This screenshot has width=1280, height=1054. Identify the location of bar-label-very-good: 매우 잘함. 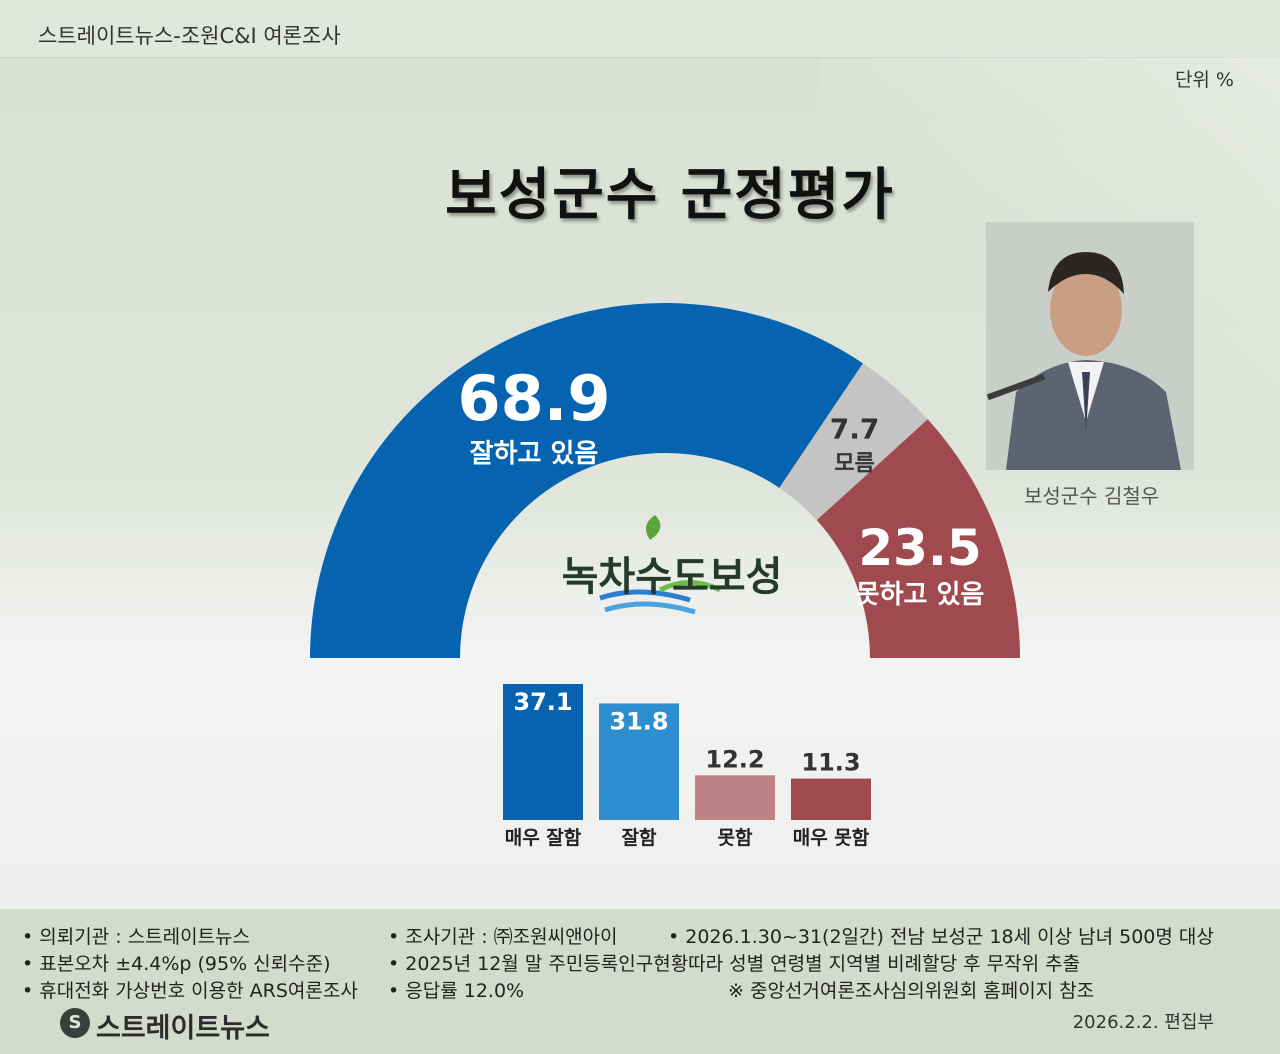
(543, 838).